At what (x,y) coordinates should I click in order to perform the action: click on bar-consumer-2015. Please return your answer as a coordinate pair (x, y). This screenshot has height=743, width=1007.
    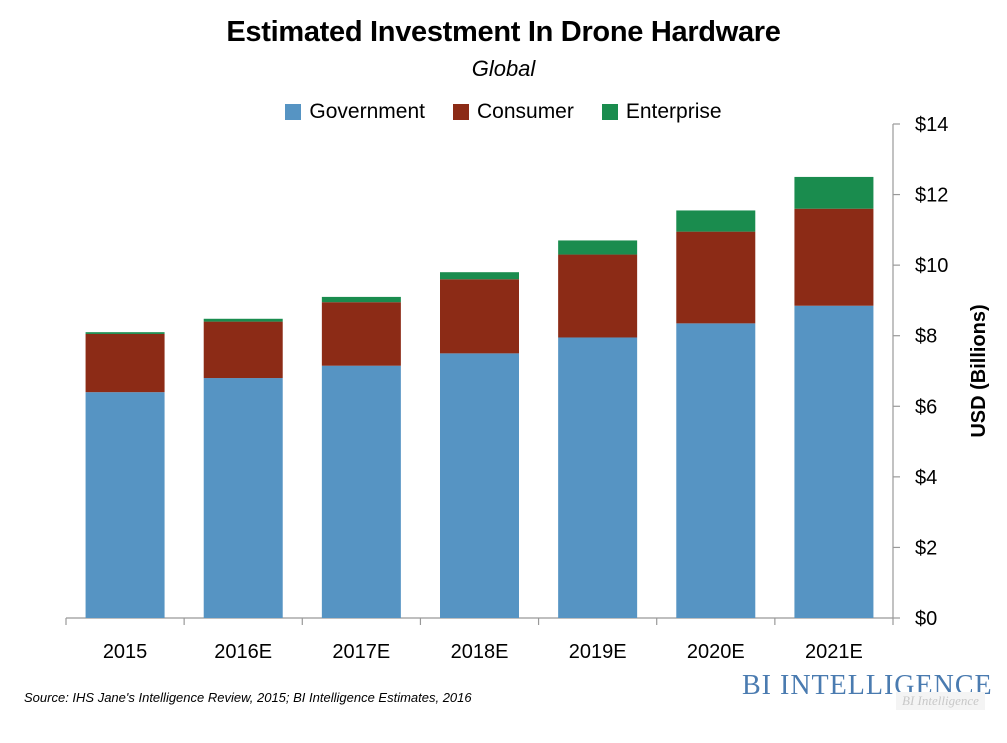
    Looking at the image, I should click on (125, 363).